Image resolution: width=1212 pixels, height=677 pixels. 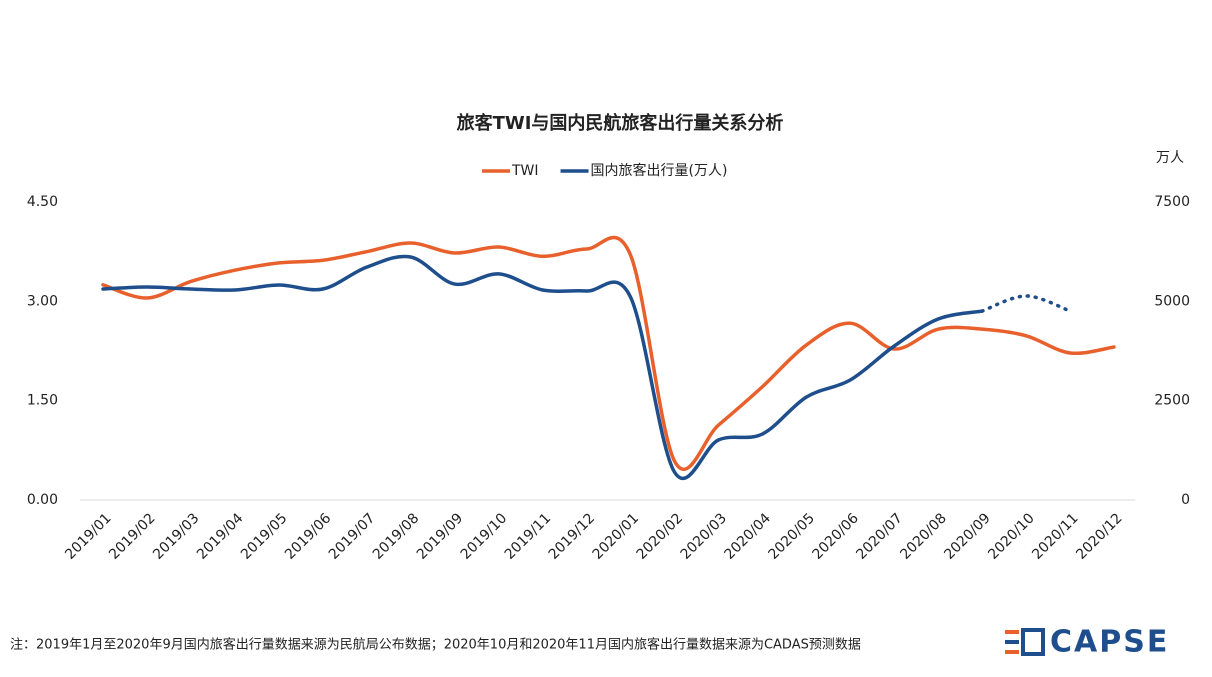 I want to click on legend-label: 国内旅客出行量(万人), so click(x=659, y=170).